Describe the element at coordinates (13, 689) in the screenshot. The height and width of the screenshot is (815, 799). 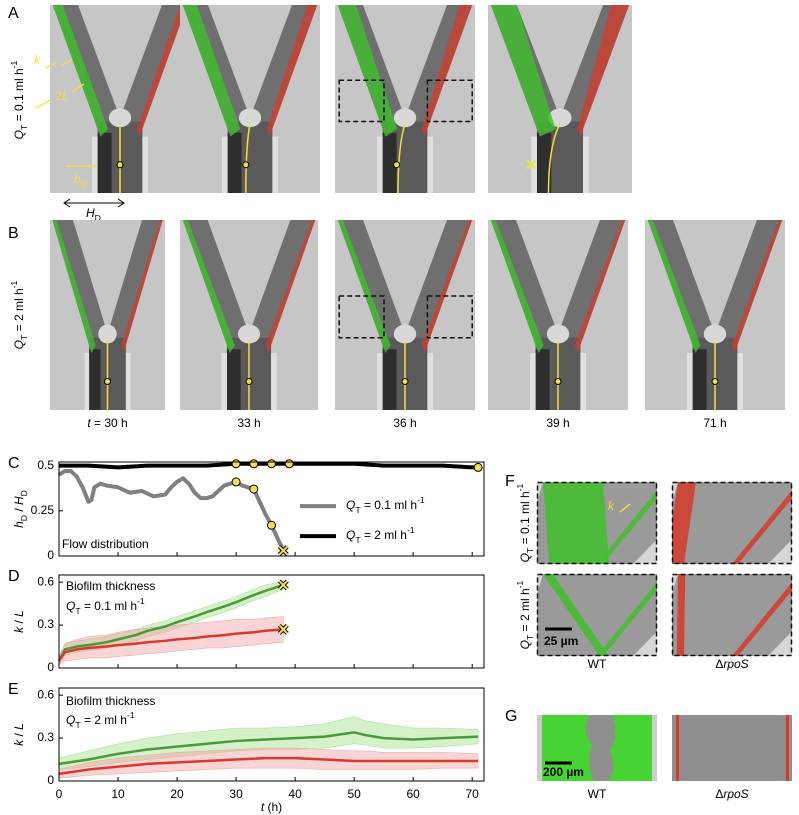
I see `panel-letter: E` at that location.